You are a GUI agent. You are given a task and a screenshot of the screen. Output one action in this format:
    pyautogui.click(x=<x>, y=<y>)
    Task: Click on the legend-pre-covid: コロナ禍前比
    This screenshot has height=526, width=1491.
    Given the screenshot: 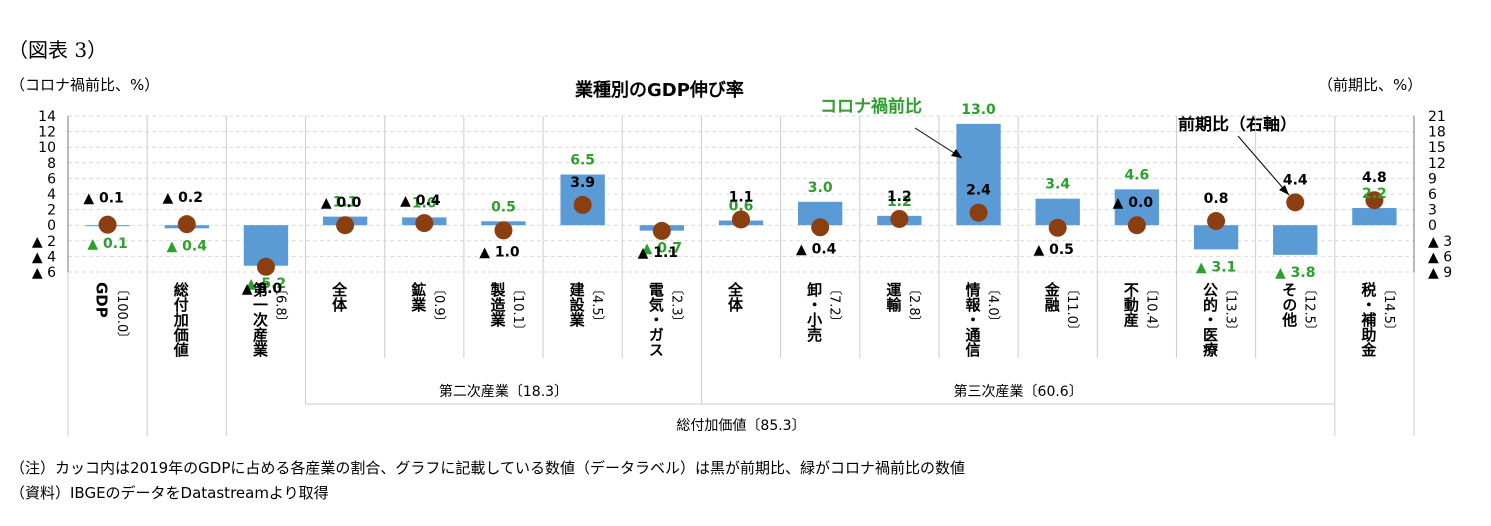 What is the action you would take?
    pyautogui.click(x=871, y=107)
    